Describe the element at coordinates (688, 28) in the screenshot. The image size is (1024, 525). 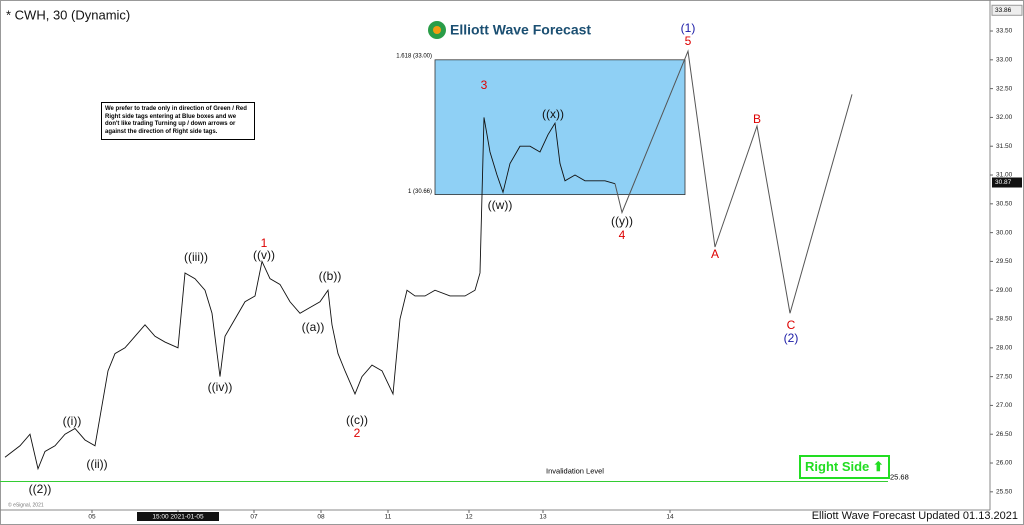
I see `wave-label: (1)` at that location.